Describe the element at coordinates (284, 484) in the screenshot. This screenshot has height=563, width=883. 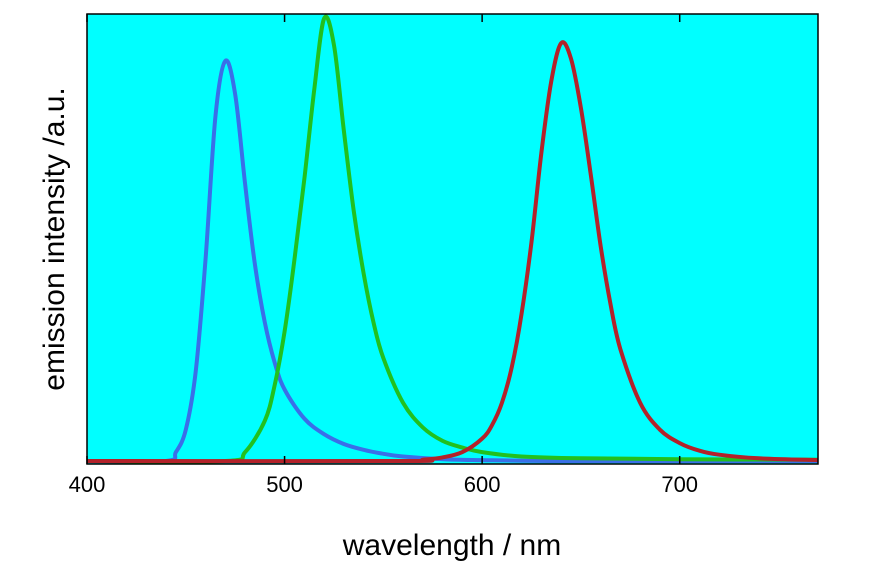
I see `x-tick-label-500: 500` at that location.